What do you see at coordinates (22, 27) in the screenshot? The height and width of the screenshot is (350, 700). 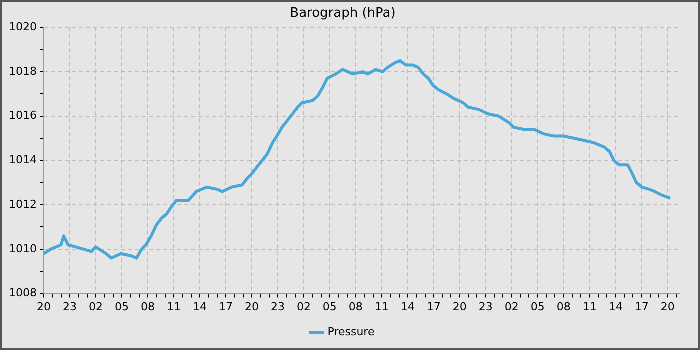 I see `y-tick-label: 1020` at bounding box center [22, 27].